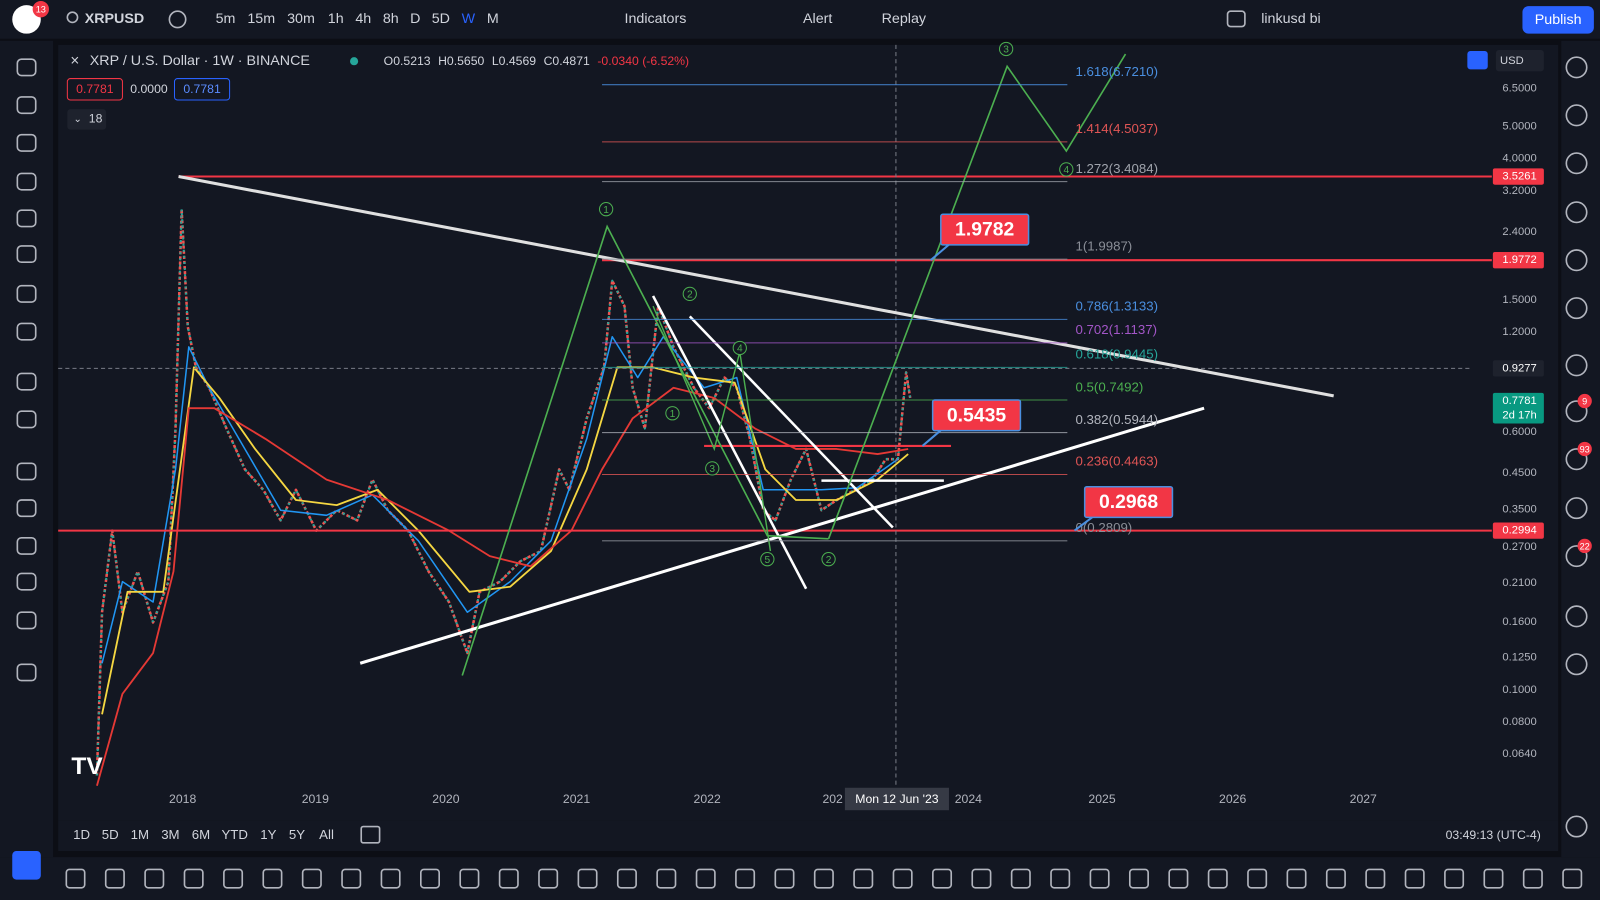 Image resolution: width=1600 pixels, height=900 pixels. What do you see at coordinates (94, 89) in the screenshot?
I see `bid-box` at bounding box center [94, 89].